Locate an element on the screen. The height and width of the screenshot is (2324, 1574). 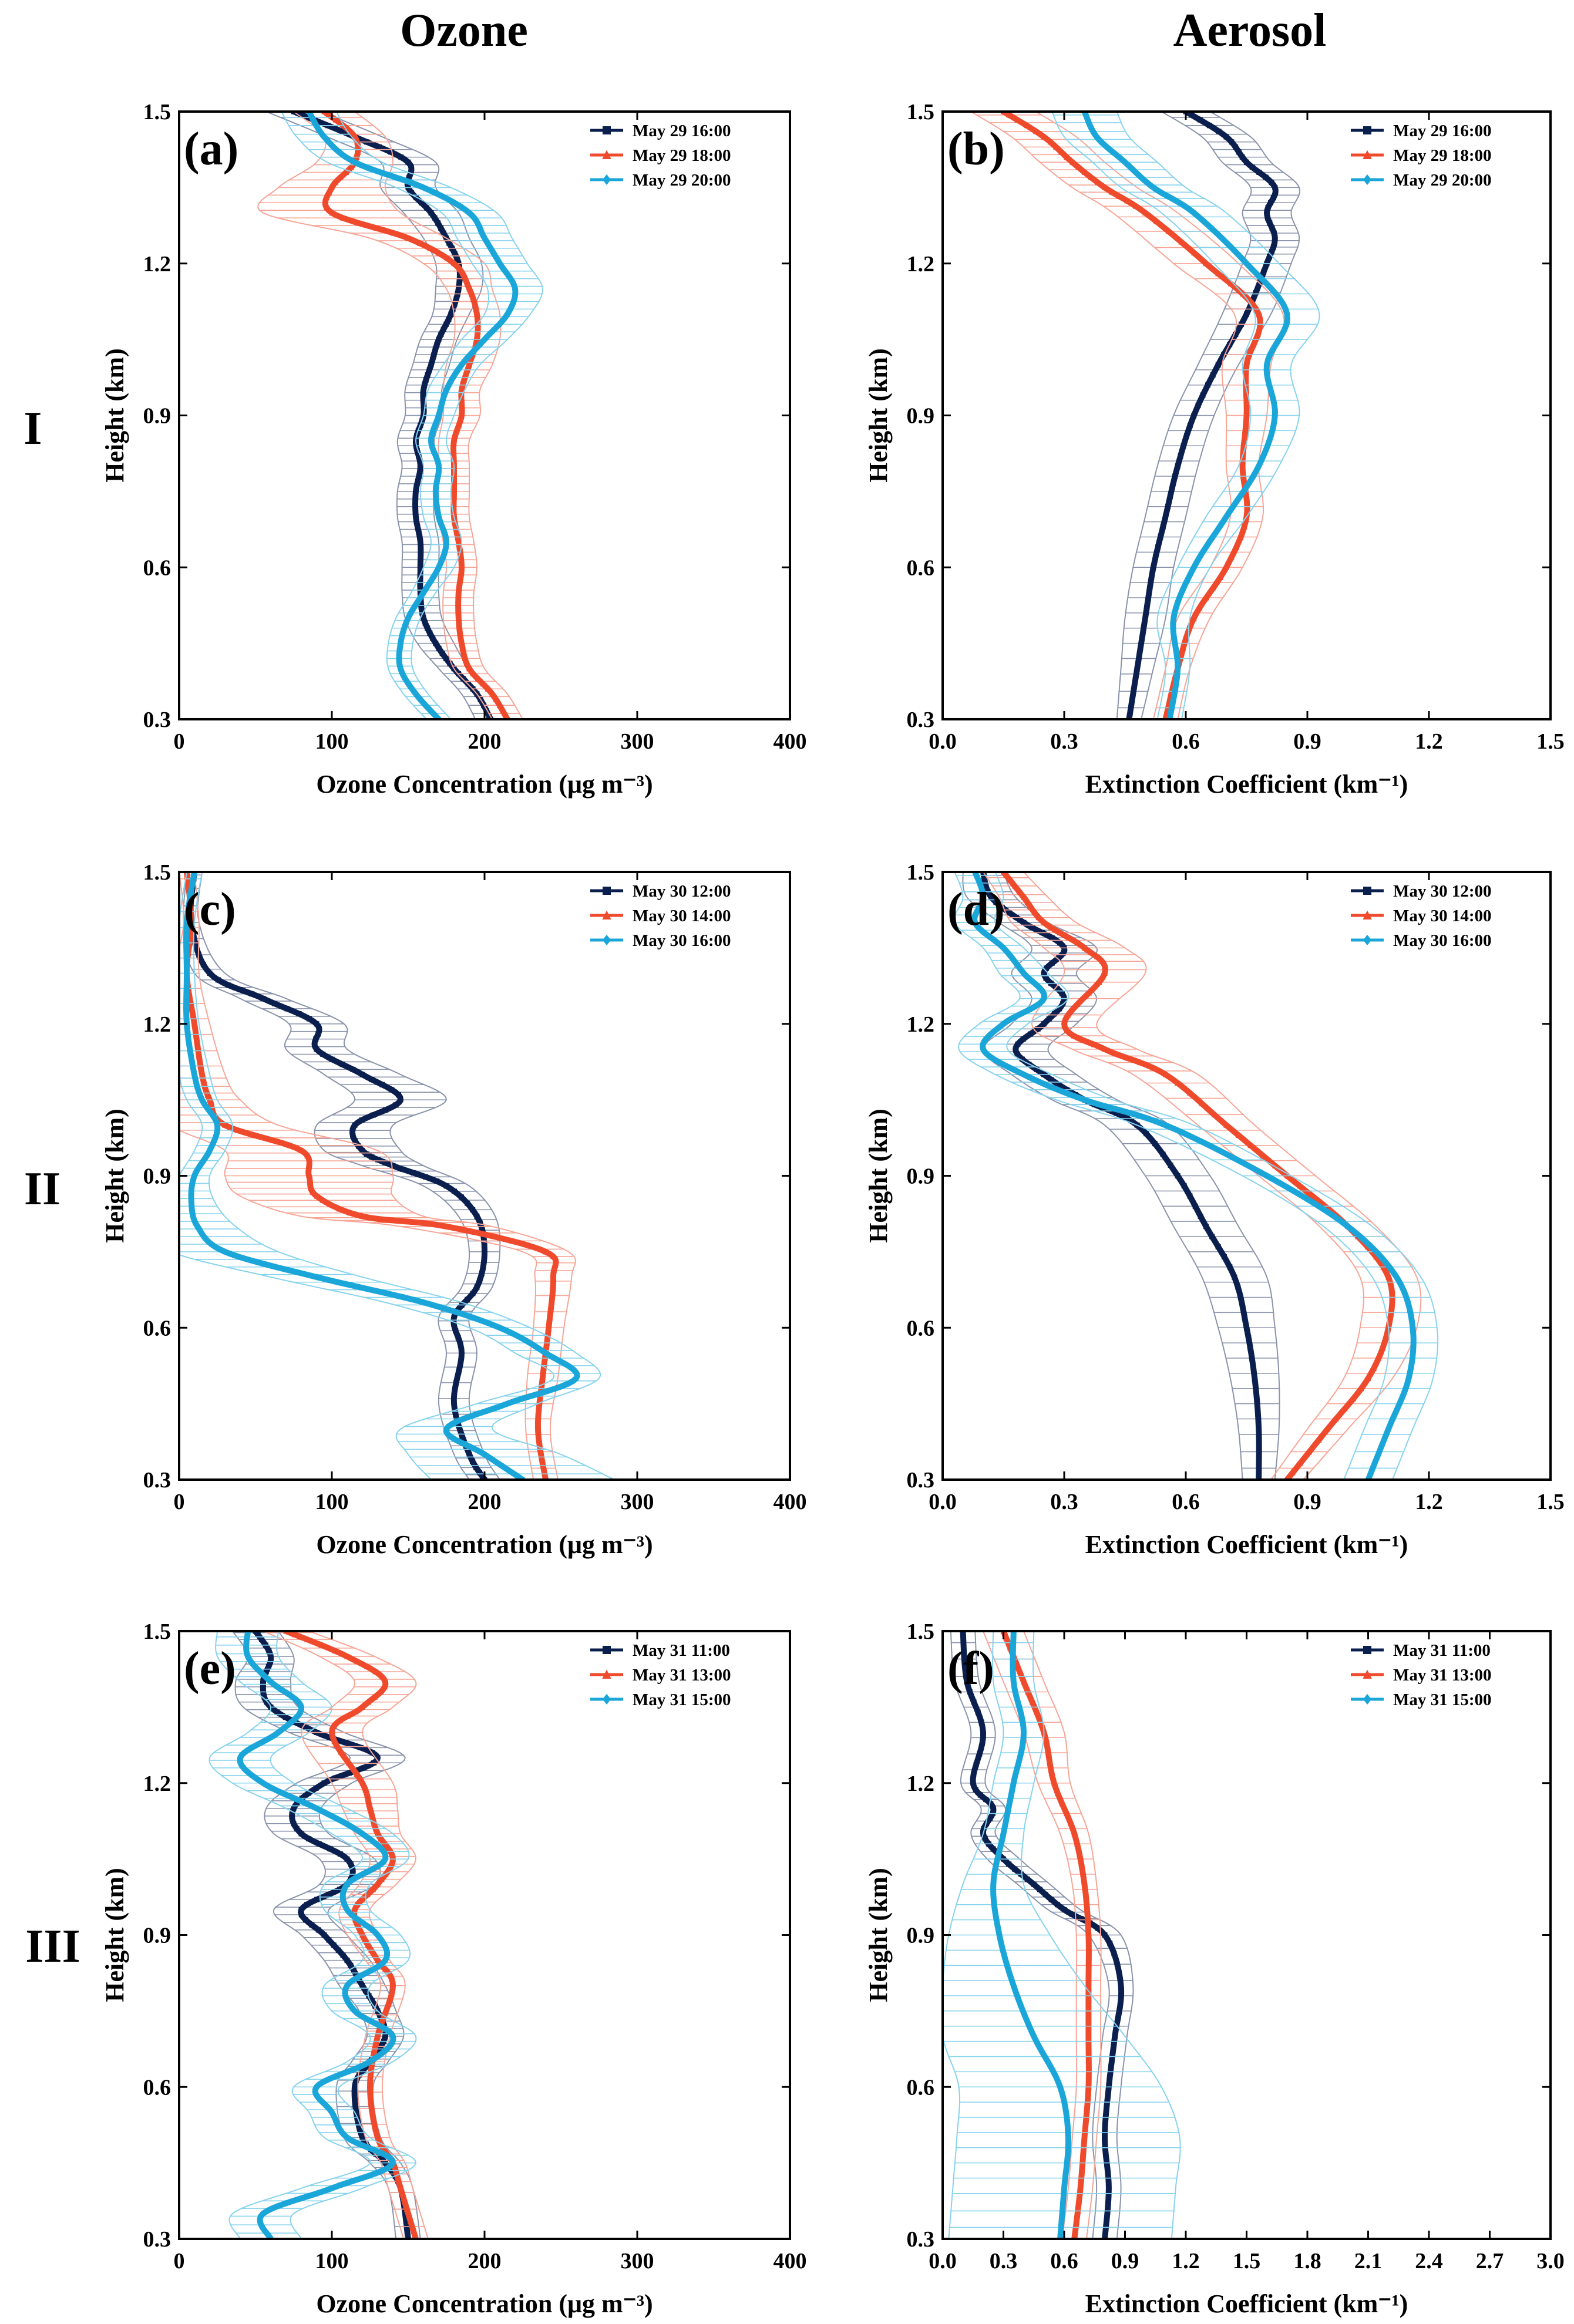
panel-c-series-1-envelope-right is located at coordinates (349, 1176).